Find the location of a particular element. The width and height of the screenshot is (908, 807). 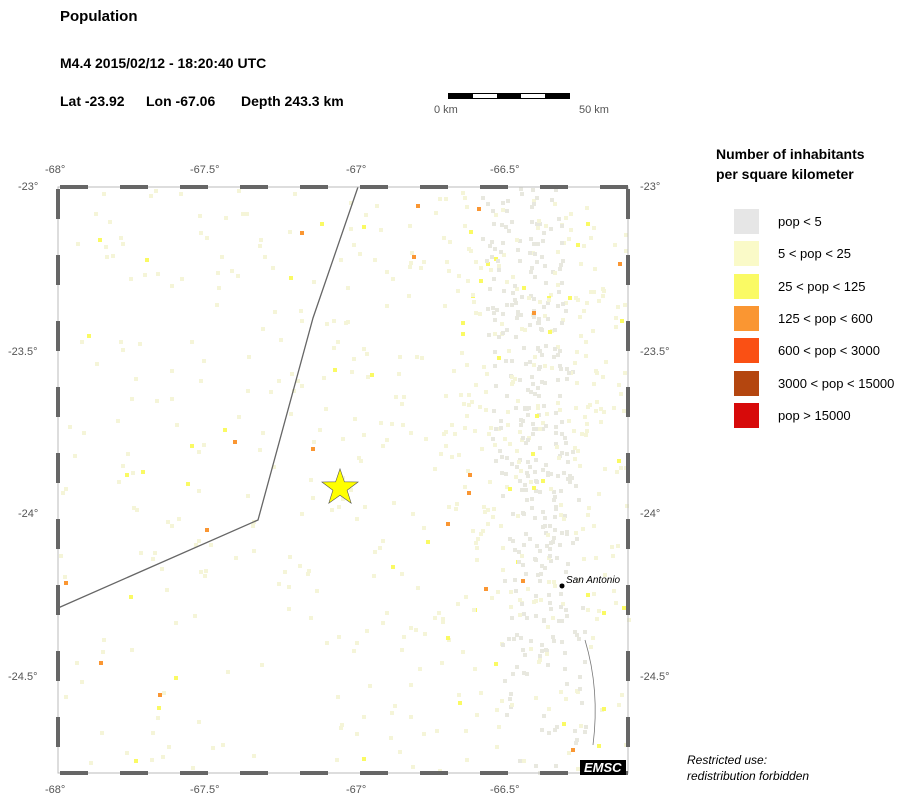

lon-tick-top: -67° is located at coordinates (356, 170).